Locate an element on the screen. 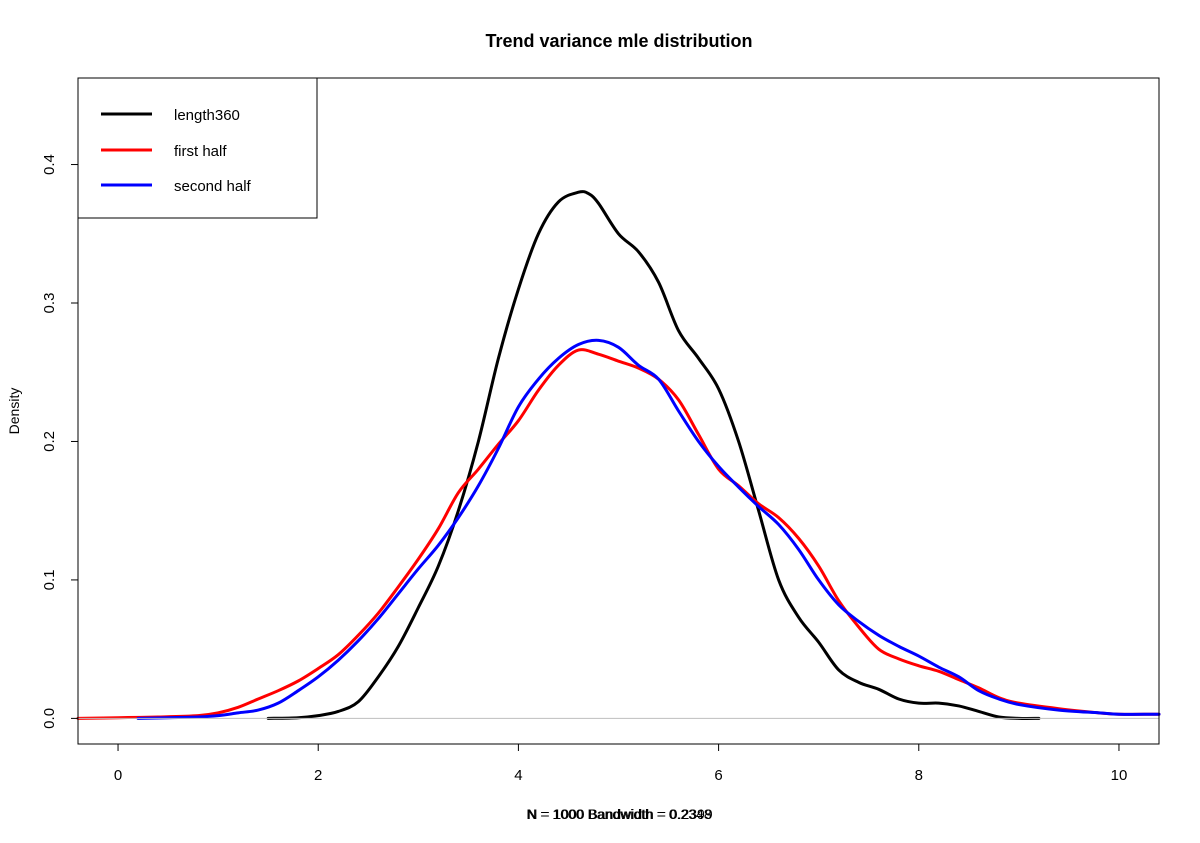 The width and height of the screenshot is (1200, 843). x-tick-label: 2 is located at coordinates (318, 775).